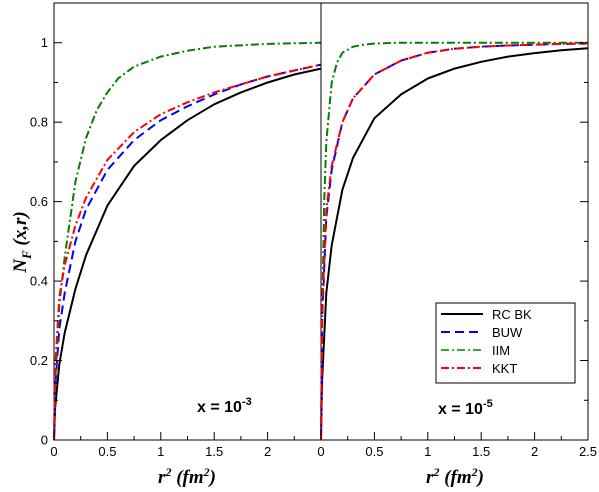  I want to click on x-tick-label-left: 2, so click(267, 451).